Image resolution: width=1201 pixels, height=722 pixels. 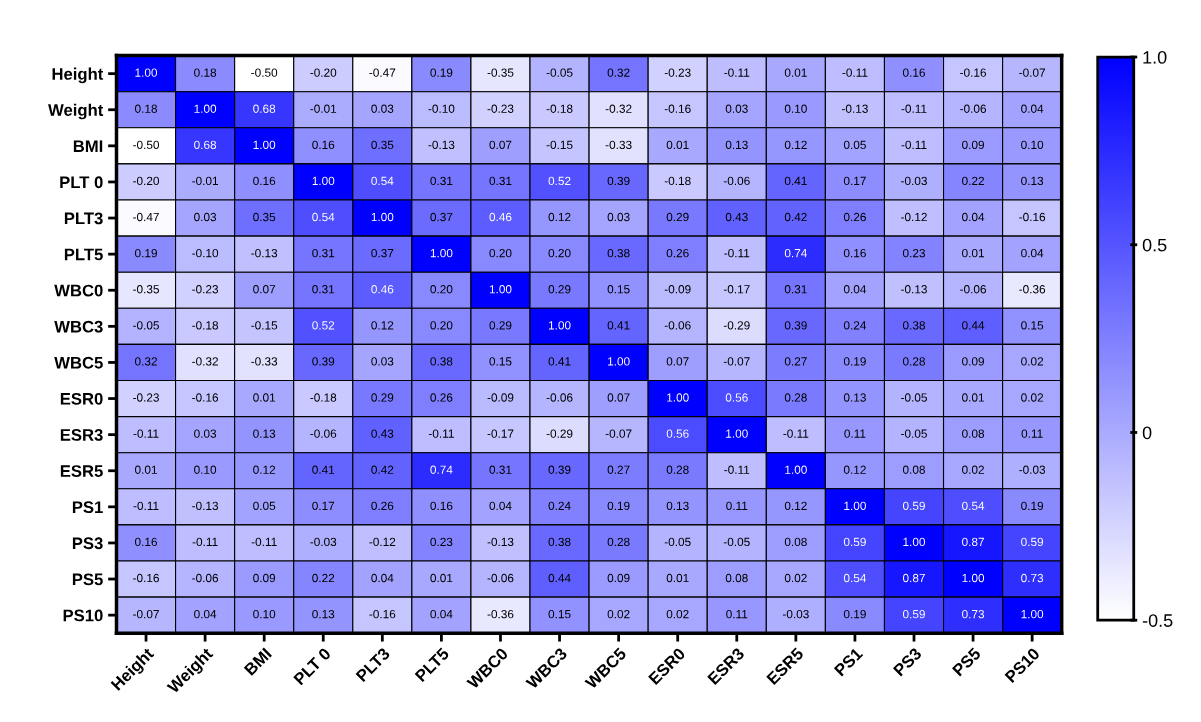 I want to click on data-label: 0.28, so click(x=618, y=542).